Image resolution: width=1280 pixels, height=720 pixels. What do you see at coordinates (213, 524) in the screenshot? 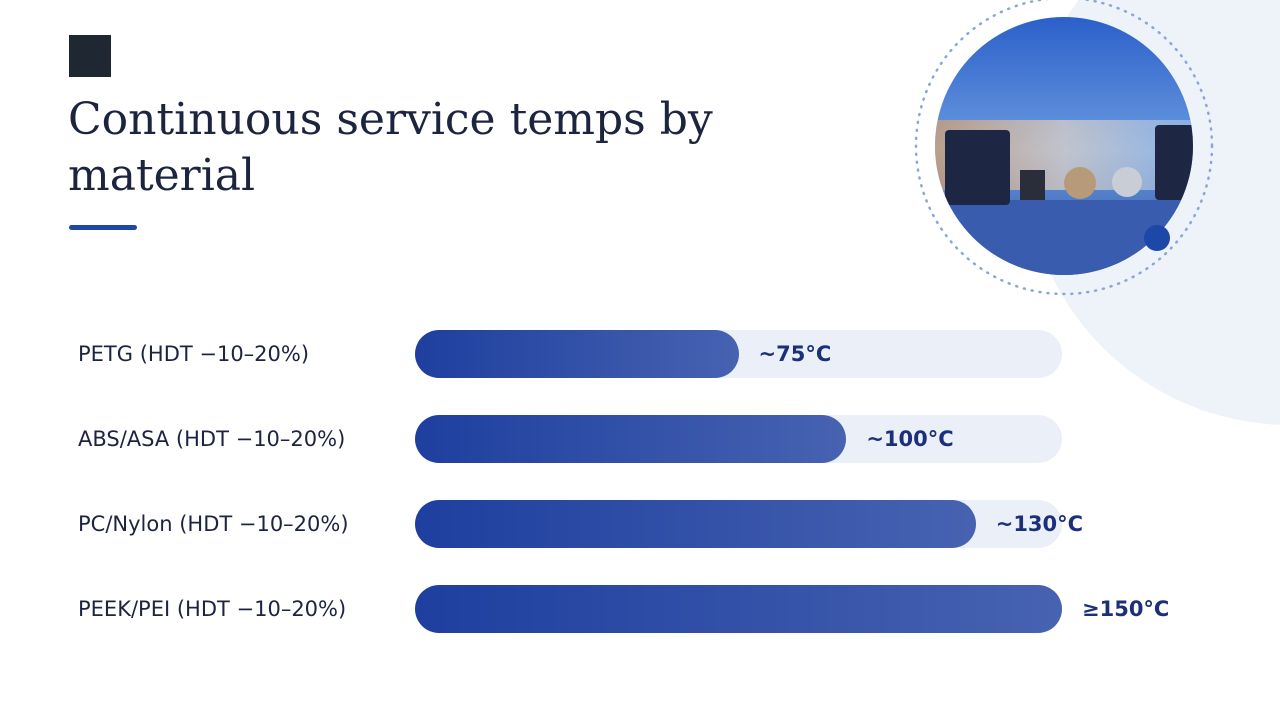
I see `category-label: PC/Nylon (HDT −10–20%)` at bounding box center [213, 524].